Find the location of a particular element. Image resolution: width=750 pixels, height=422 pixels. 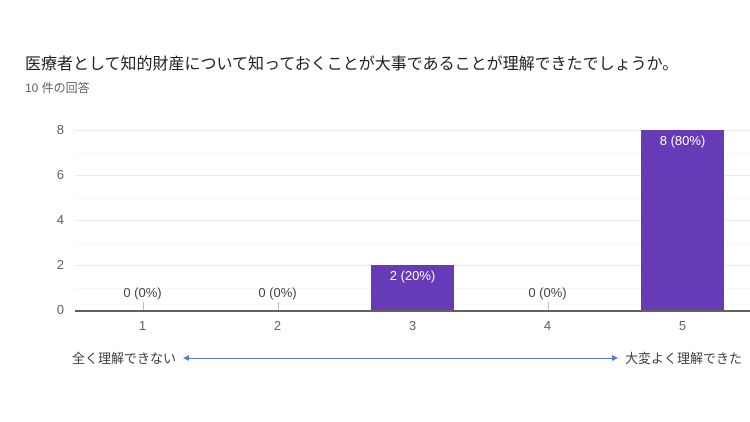

arrow-line is located at coordinates (400, 358).